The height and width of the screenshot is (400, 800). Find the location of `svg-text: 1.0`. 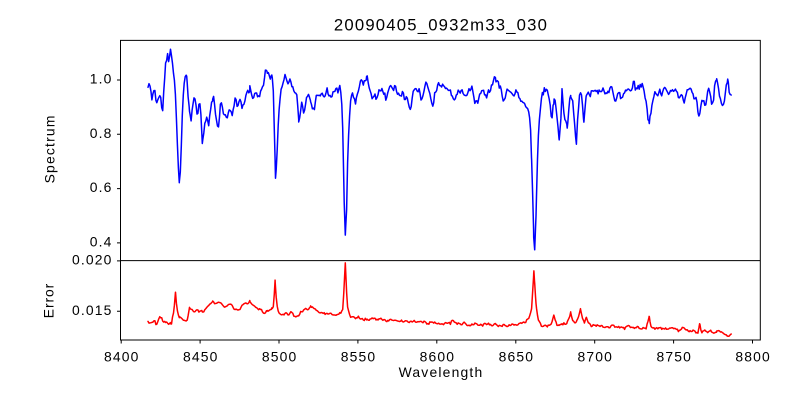

svg-text: 1.0 is located at coordinates (101, 79).